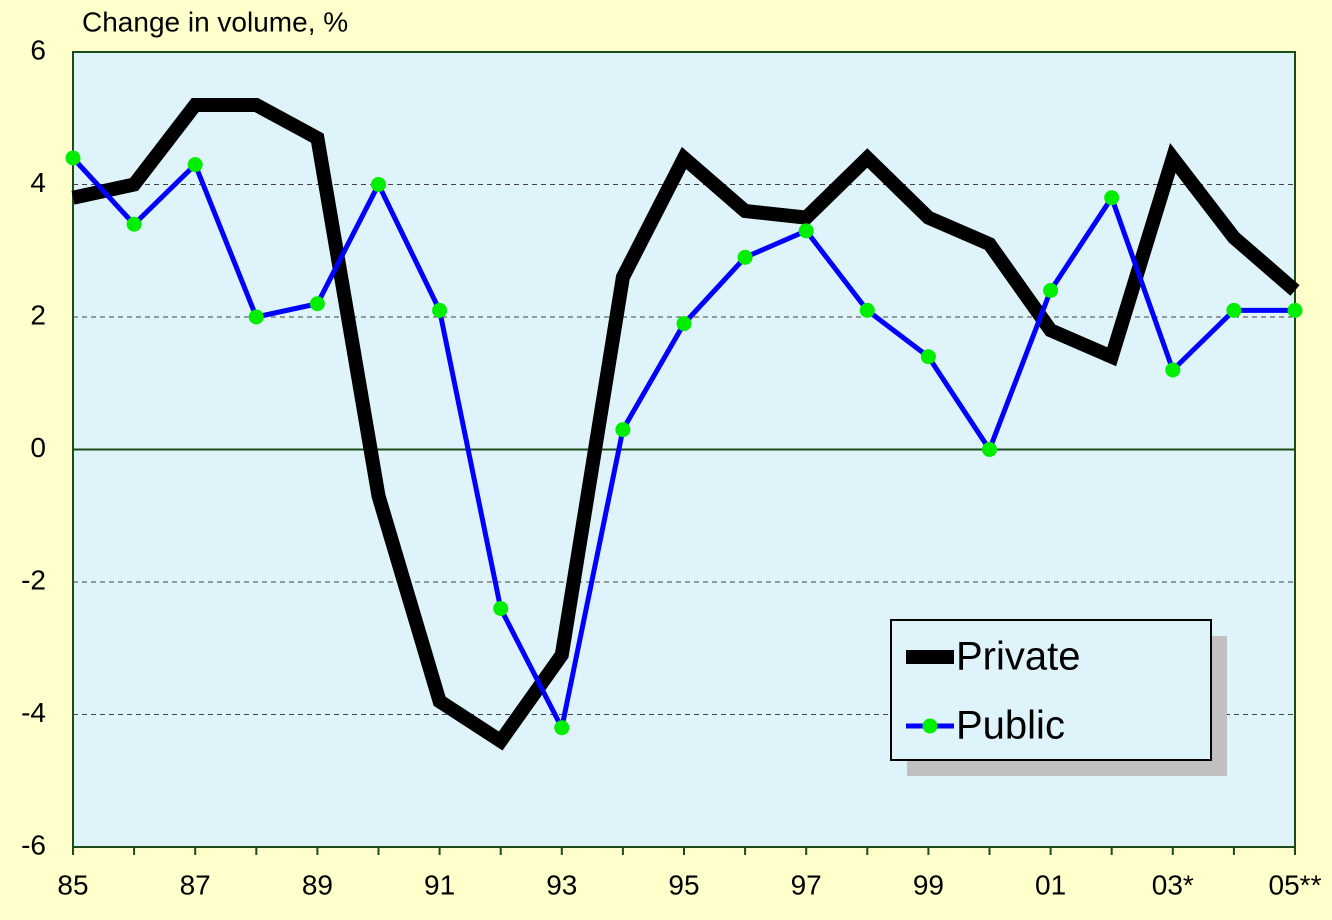  Describe the element at coordinates (38, 49) in the screenshot. I see `y-tick-label: 6` at that location.